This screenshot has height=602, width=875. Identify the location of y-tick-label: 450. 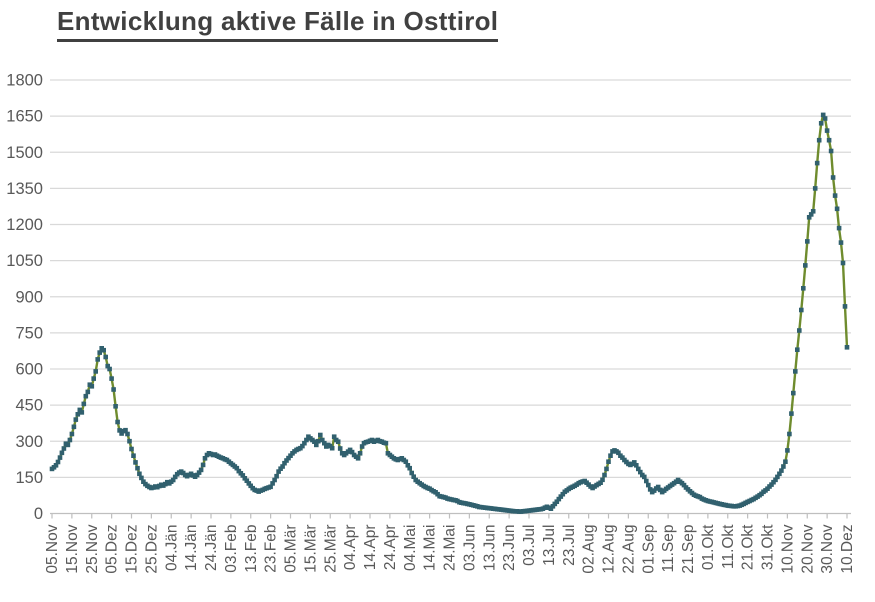
(29, 406).